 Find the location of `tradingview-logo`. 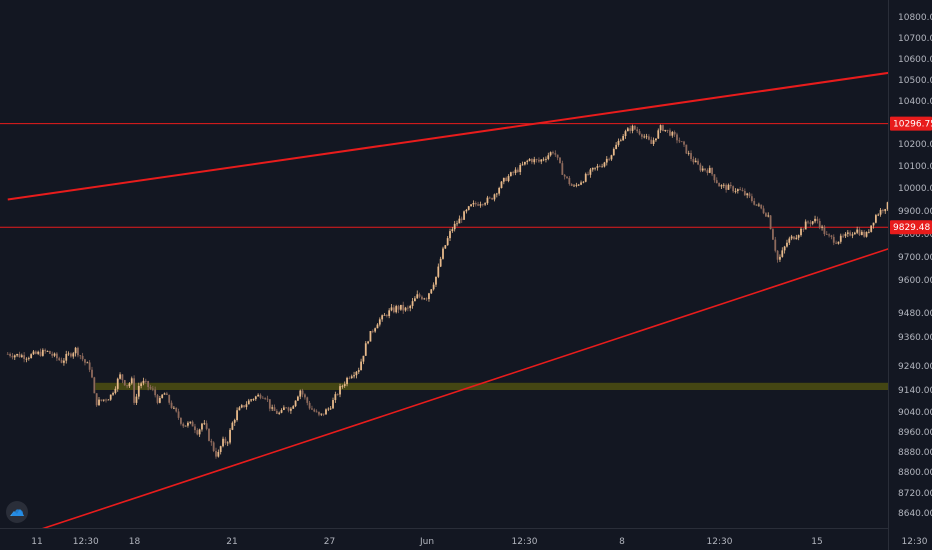

tradingview-logo is located at coordinates (17, 512).